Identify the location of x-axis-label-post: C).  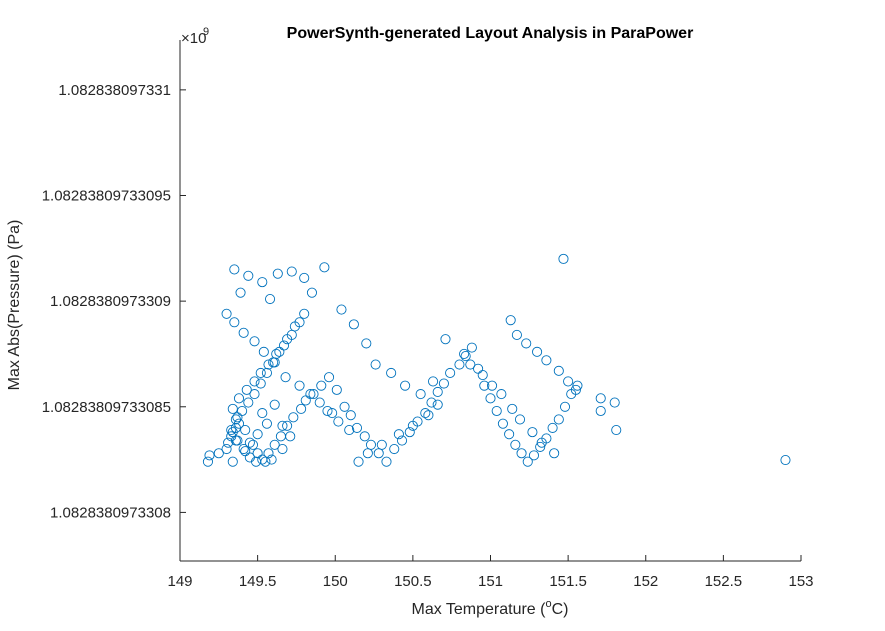
(560, 609).